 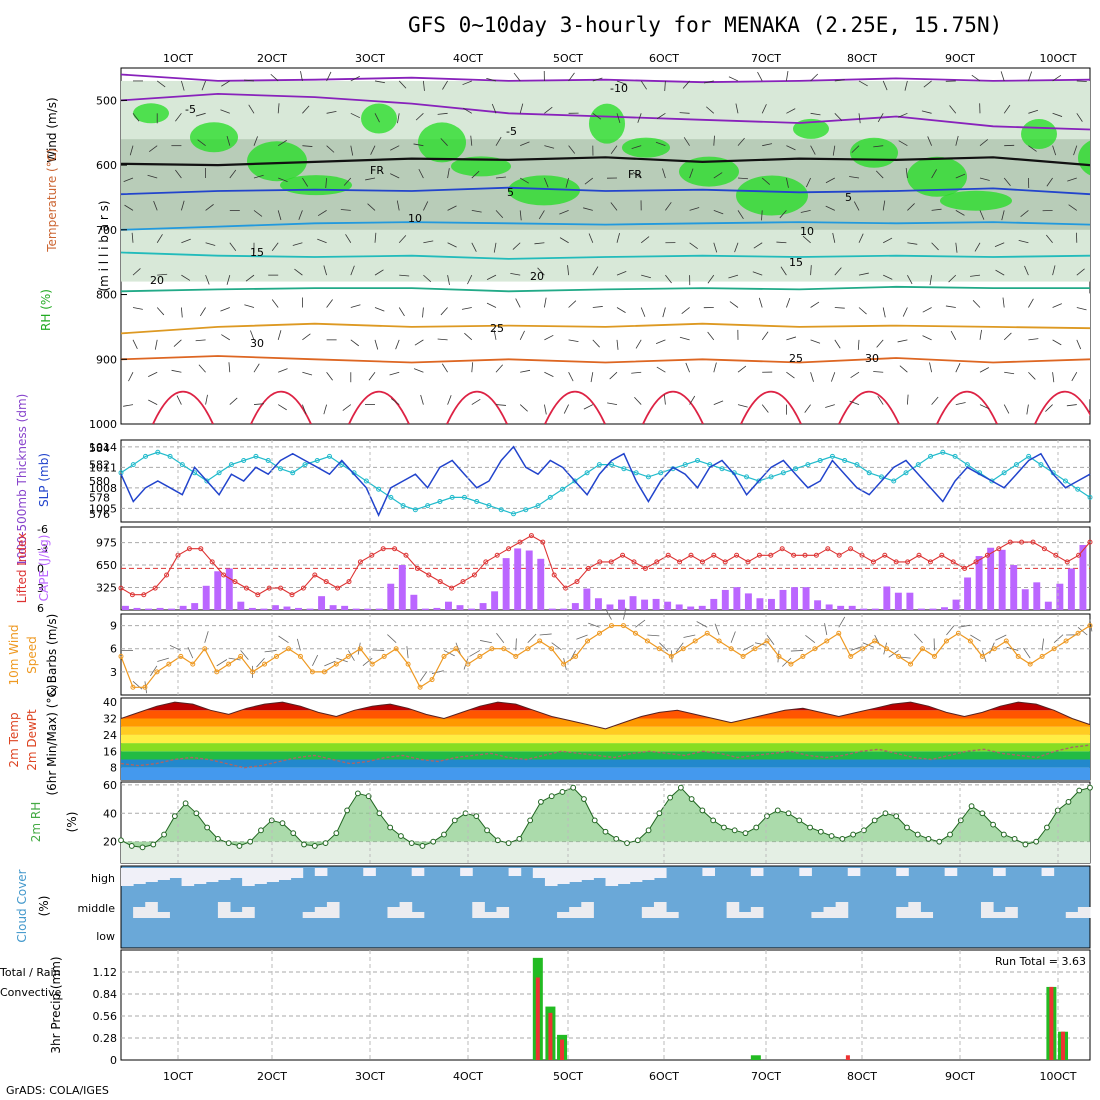 I want to click on isotherm-line, so click(x=605, y=359).